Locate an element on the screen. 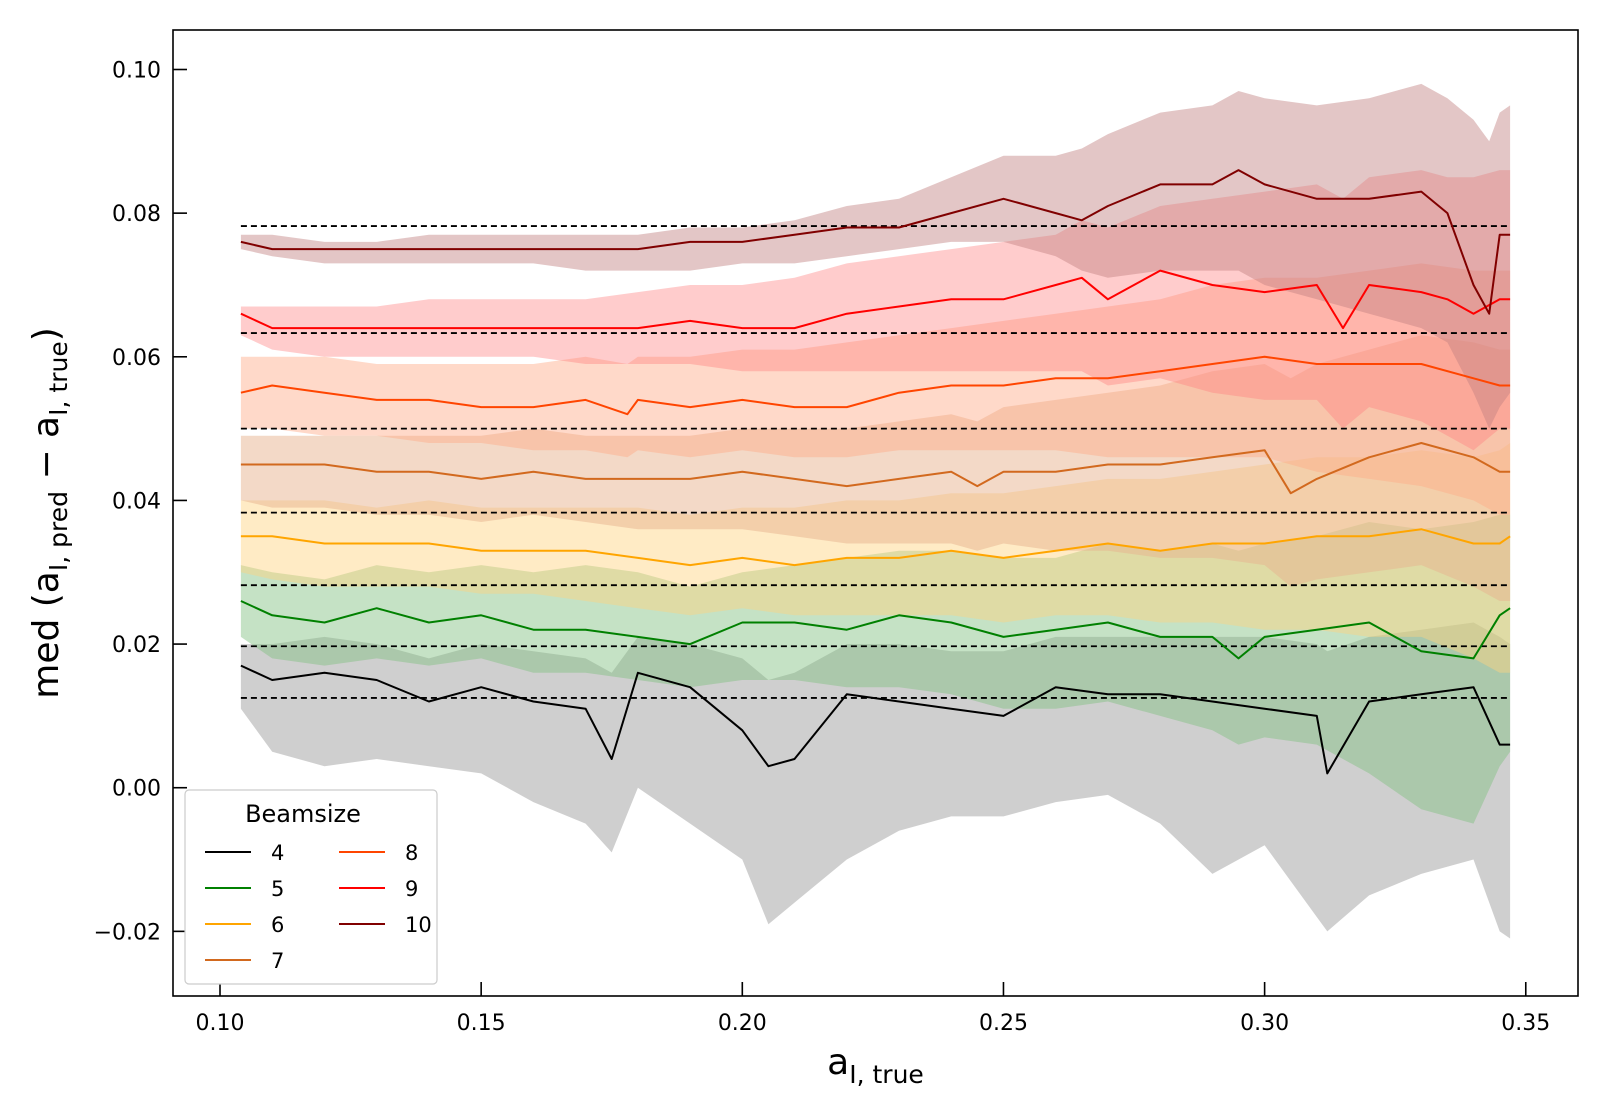  legend-items: 4 5 6 7 8 9 10 is located at coordinates (318, 907).